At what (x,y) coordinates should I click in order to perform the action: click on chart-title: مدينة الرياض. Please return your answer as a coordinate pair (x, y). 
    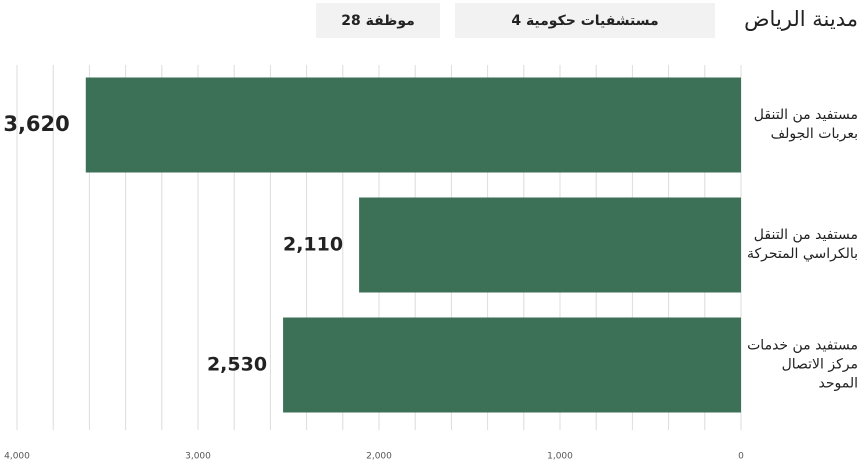
    Looking at the image, I should click on (801, 19).